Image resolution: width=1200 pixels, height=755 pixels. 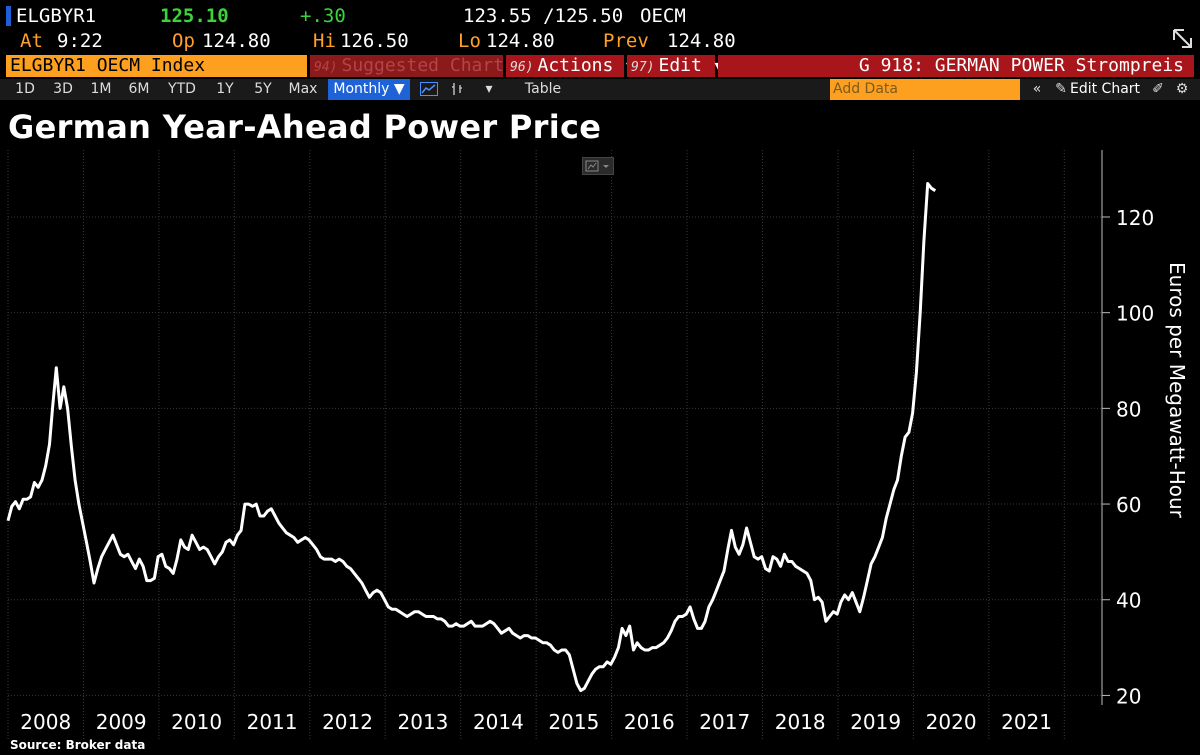 What do you see at coordinates (643, 67) in the screenshot?
I see `edit-number: 97)` at bounding box center [643, 67].